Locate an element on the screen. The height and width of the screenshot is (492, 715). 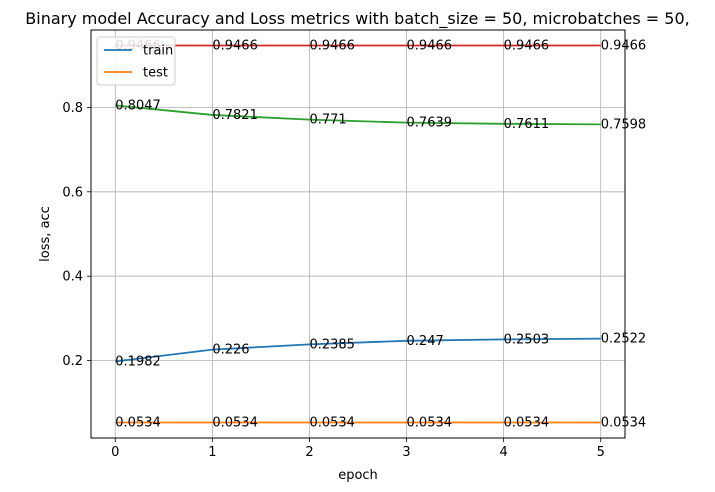
x-tick-label: 4 is located at coordinates (503, 452).